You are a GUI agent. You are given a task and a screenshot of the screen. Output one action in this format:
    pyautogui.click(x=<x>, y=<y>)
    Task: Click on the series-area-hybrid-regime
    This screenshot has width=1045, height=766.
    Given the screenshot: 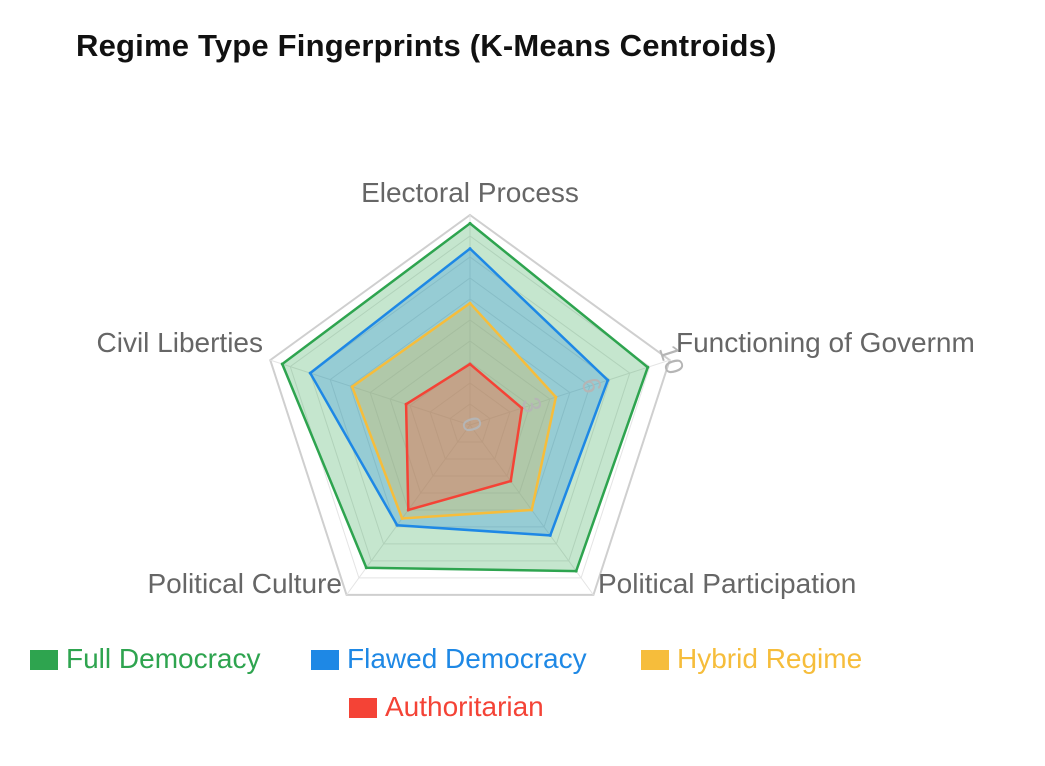 What is the action you would take?
    pyautogui.click(x=454, y=410)
    